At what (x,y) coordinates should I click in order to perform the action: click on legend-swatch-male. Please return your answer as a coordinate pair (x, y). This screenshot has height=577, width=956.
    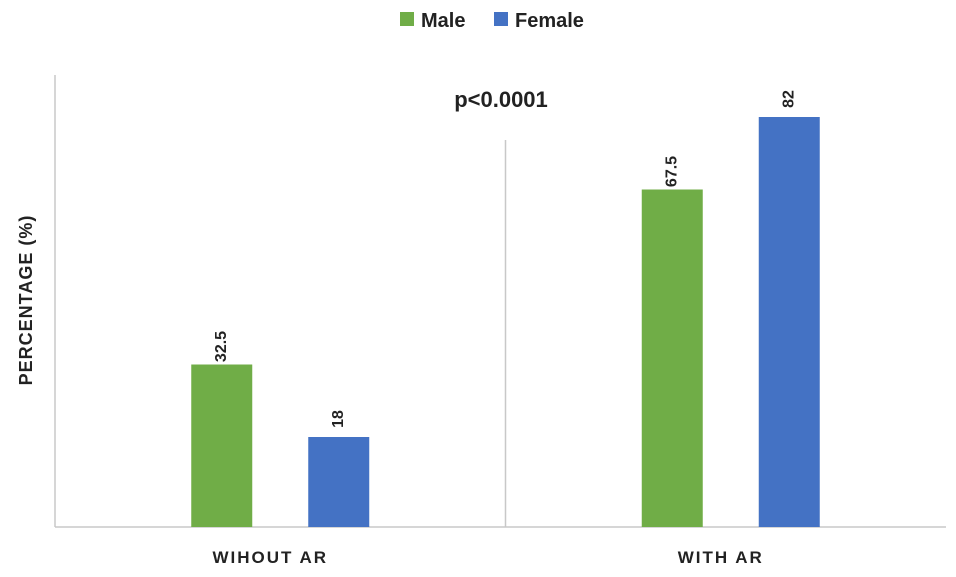
    Looking at the image, I should click on (407, 19).